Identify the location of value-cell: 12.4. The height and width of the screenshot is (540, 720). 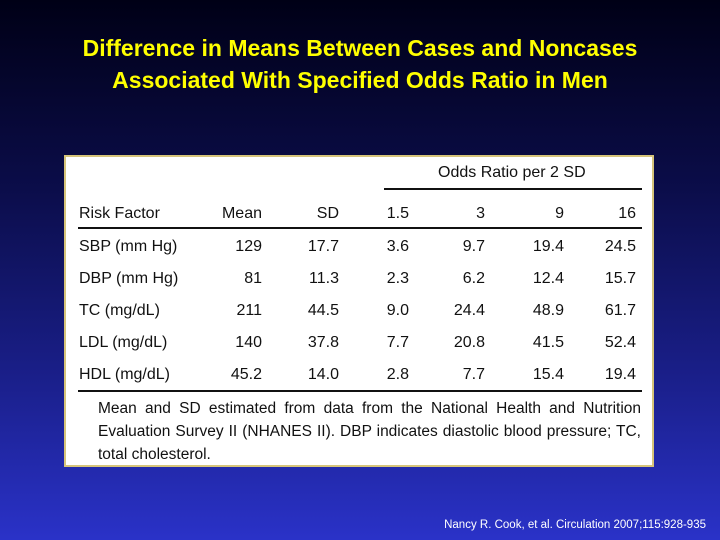
(548, 278).